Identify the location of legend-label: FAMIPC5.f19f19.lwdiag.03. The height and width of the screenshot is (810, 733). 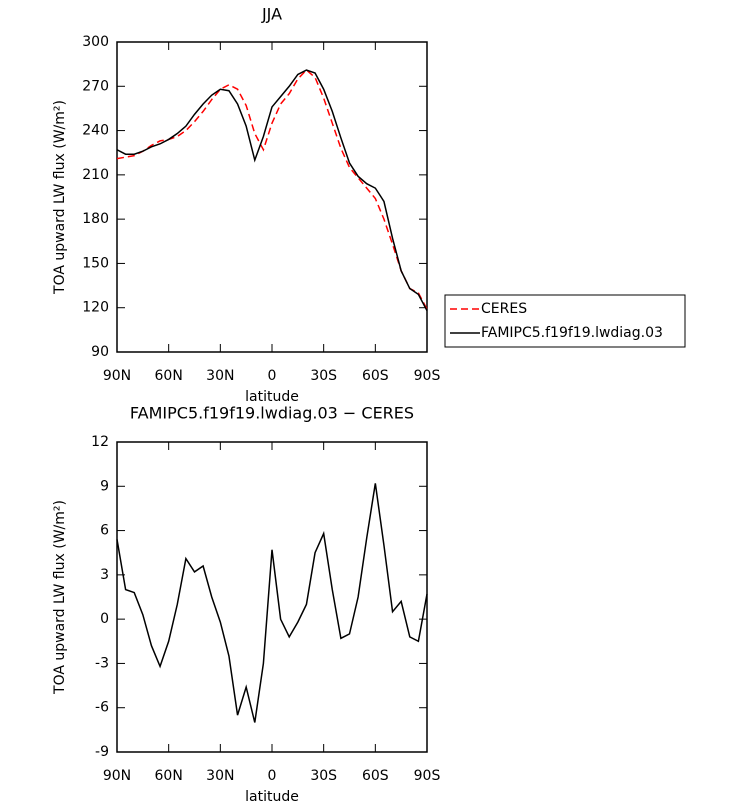
(572, 333).